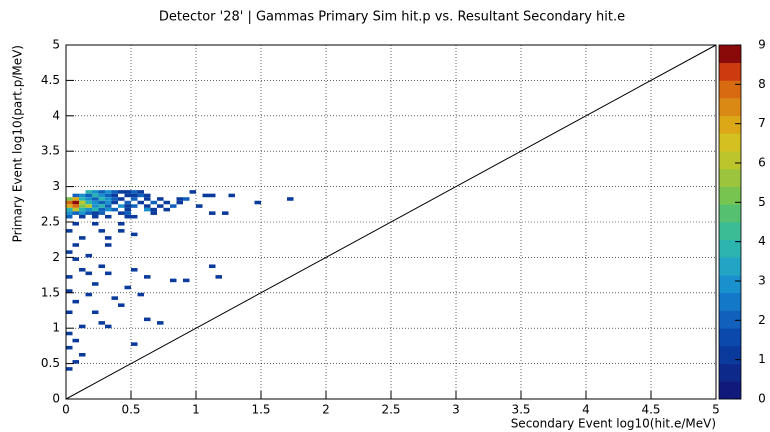 The width and height of the screenshot is (770, 432). I want to click on y-tick-label: 4, so click(56, 115).